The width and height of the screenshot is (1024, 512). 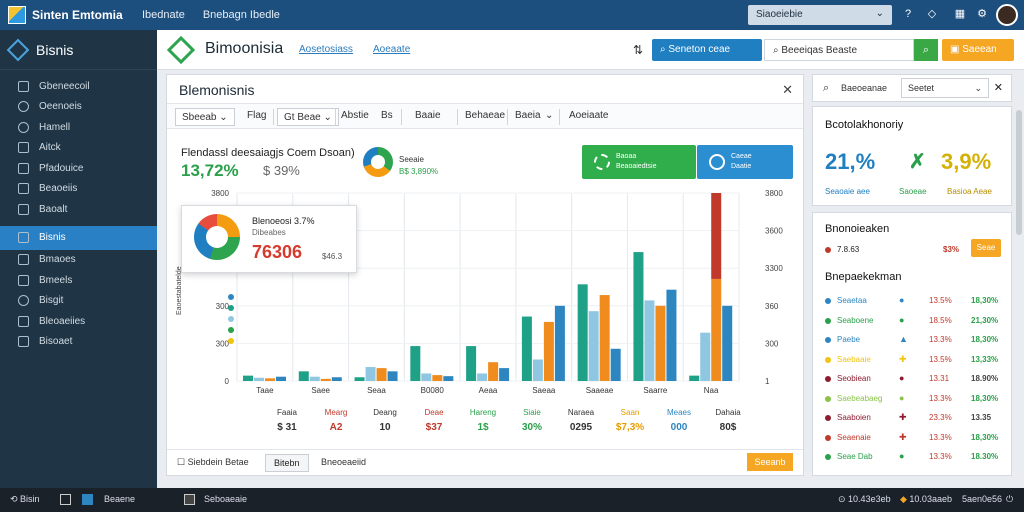 What do you see at coordinates (387, 115) in the screenshot?
I see `toolbar-item: Bs` at bounding box center [387, 115].